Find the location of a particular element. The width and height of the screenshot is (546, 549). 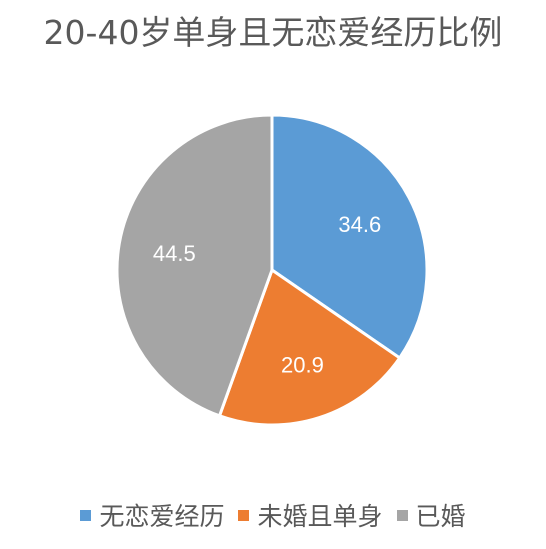

chart-title: 20-40岁单身且无恋爱经历比例 is located at coordinates (273, 32).